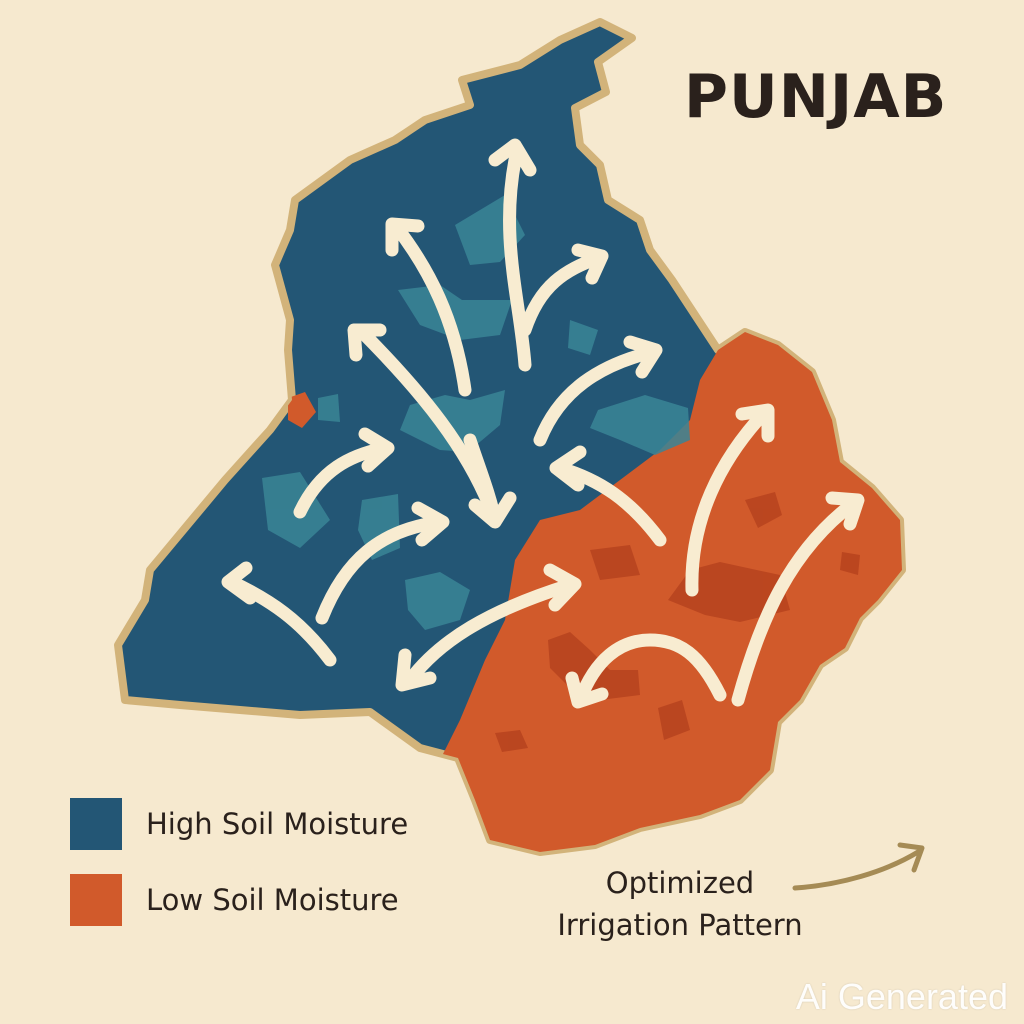 The height and width of the screenshot is (1024, 1024). What do you see at coordinates (680, 883) in the screenshot?
I see `pattern-label-line1: Optimized` at bounding box center [680, 883].